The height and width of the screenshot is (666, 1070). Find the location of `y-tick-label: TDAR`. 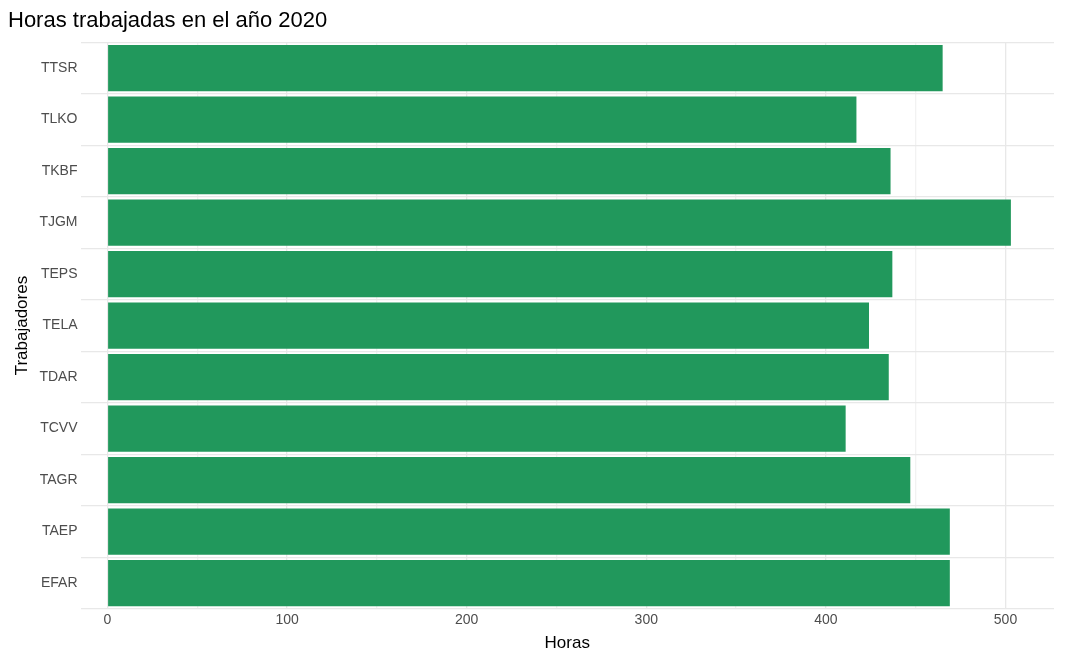

y-tick-label: TDAR is located at coordinates (58, 375).